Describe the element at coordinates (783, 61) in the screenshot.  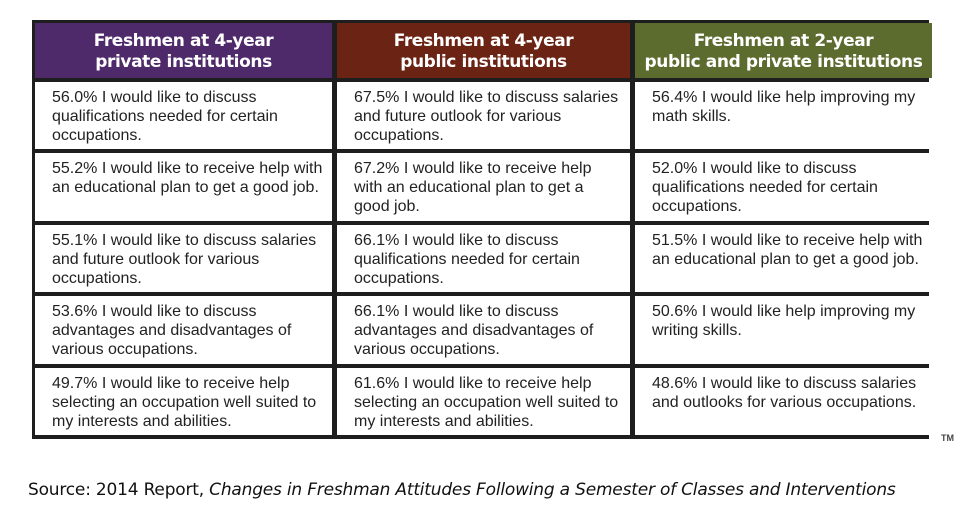
I see `header-line: public and private institutions` at that location.